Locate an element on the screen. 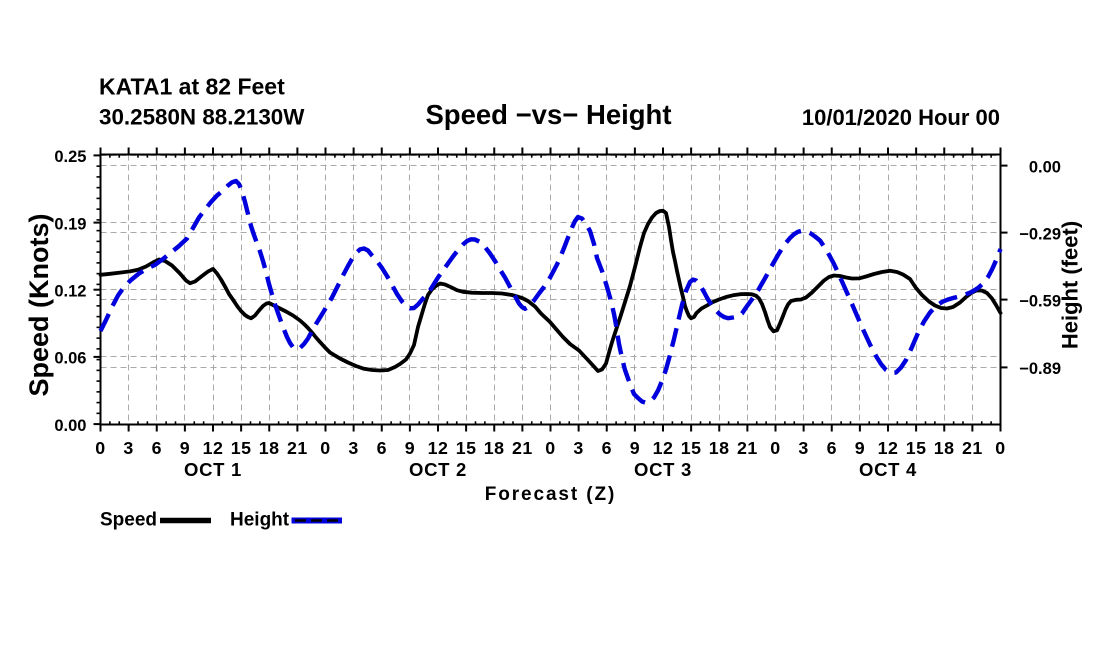 The height and width of the screenshot is (650, 1100). svg-text: KATA1 at 82 Feet is located at coordinates (192, 87).